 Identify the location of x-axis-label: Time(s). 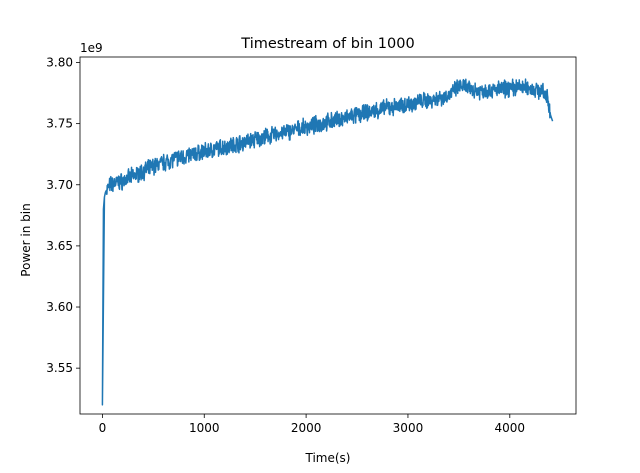
(328, 458).